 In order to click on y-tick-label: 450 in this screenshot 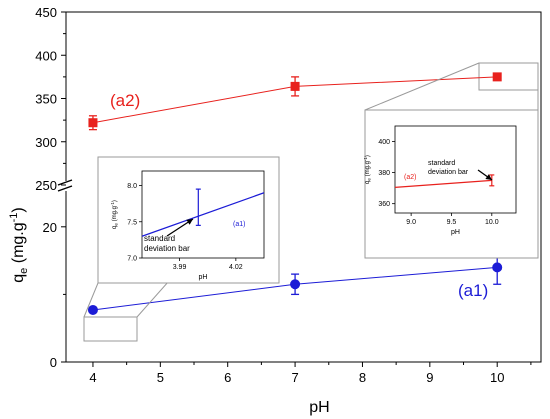, I will do `click(46, 12)`.